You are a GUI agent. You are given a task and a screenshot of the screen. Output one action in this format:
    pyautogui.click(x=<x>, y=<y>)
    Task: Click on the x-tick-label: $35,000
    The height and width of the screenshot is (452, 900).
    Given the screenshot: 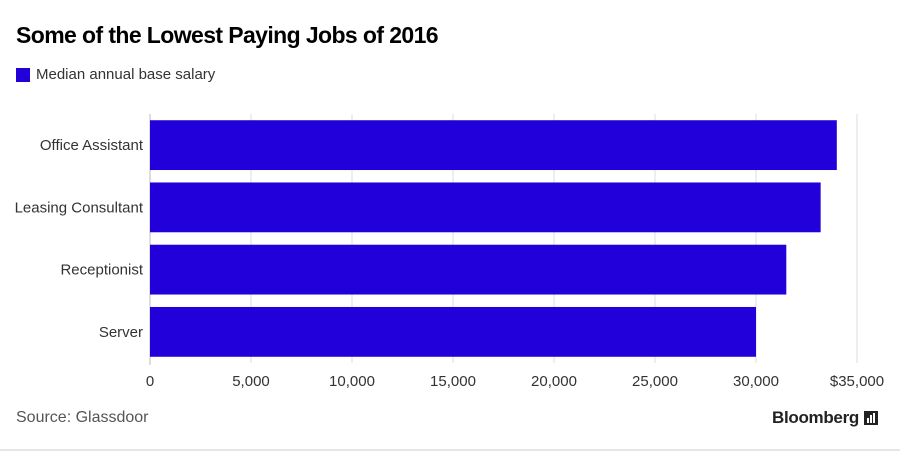 What is the action you would take?
    pyautogui.click(x=857, y=381)
    